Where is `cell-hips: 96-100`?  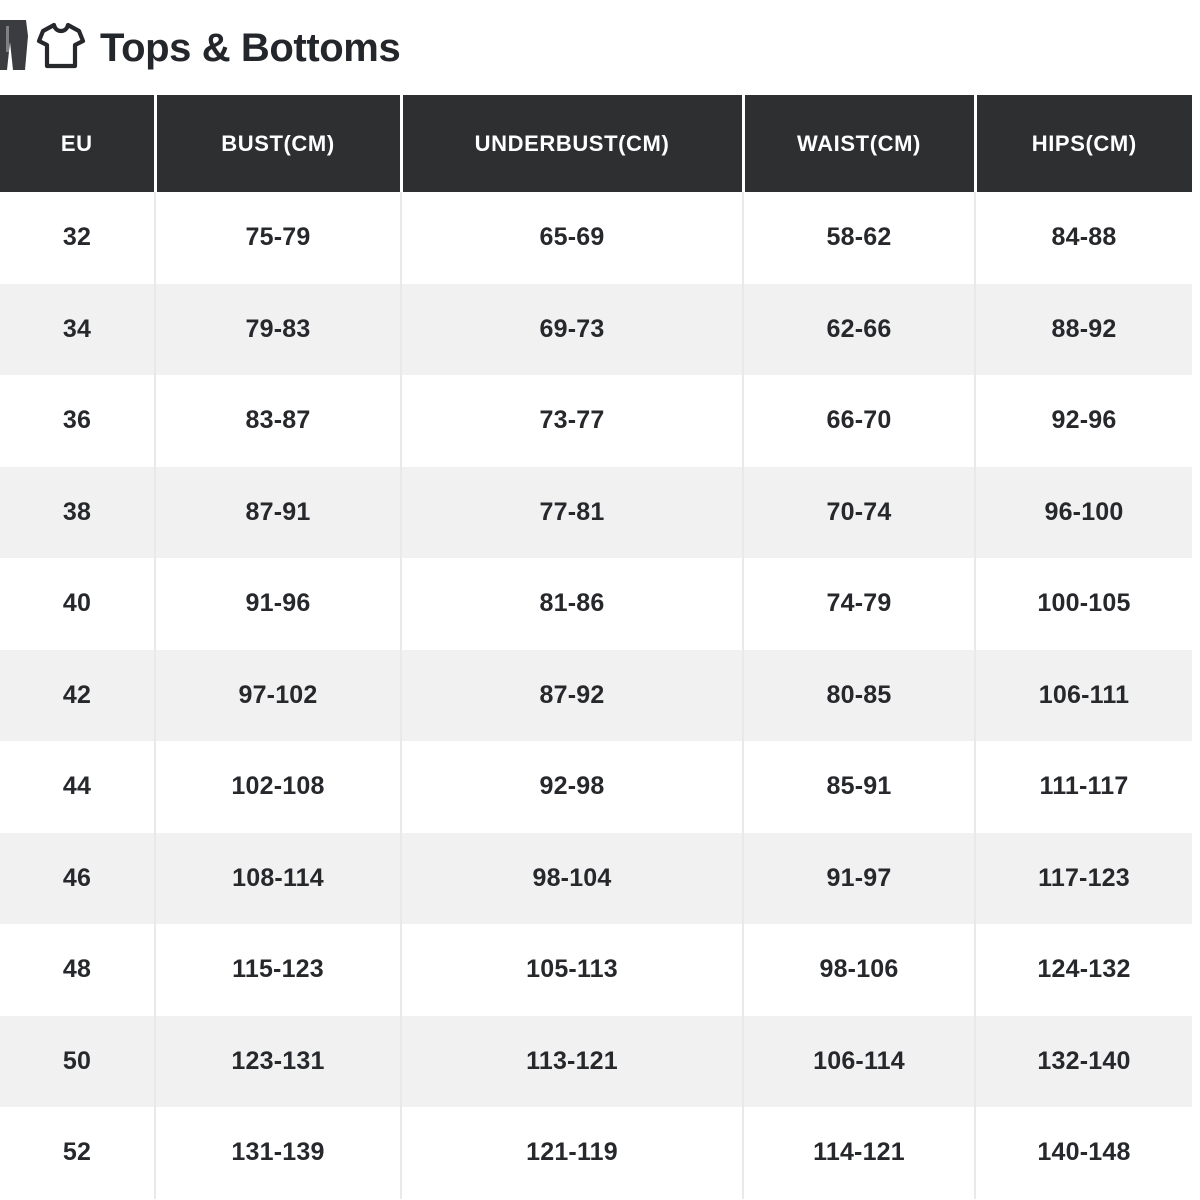 cell-hips: 96-100 is located at coordinates (1083, 512).